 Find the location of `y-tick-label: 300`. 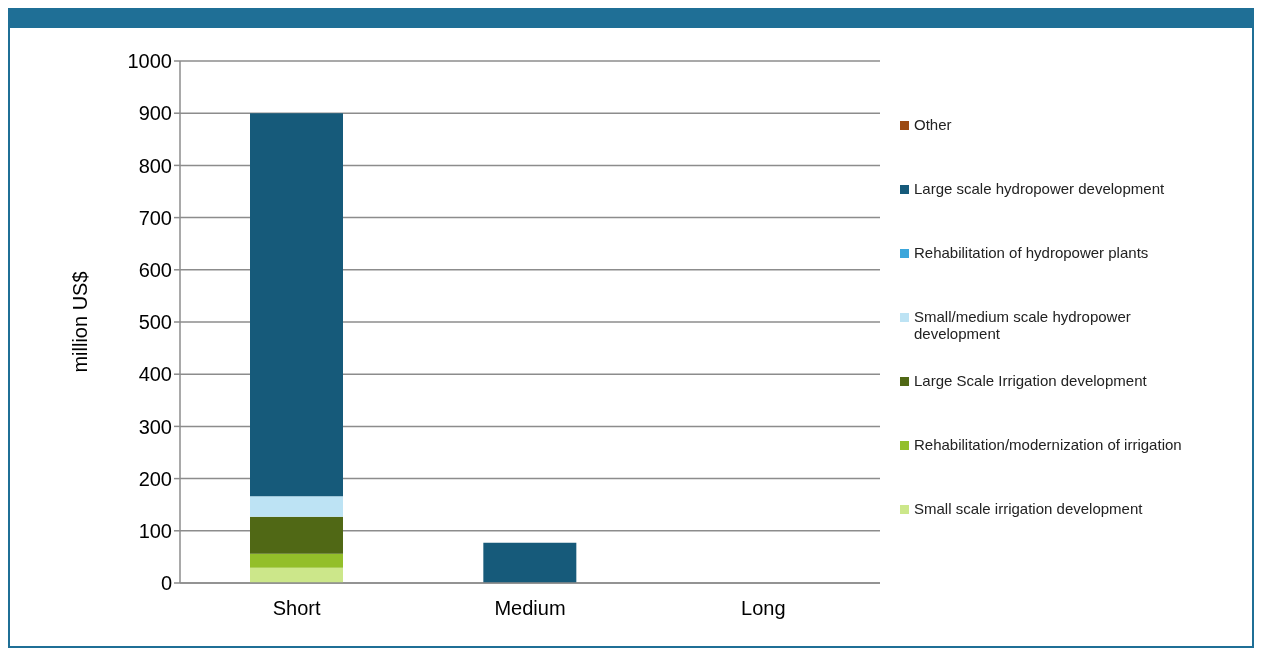

y-tick-label: 300 is located at coordinates (155, 426).